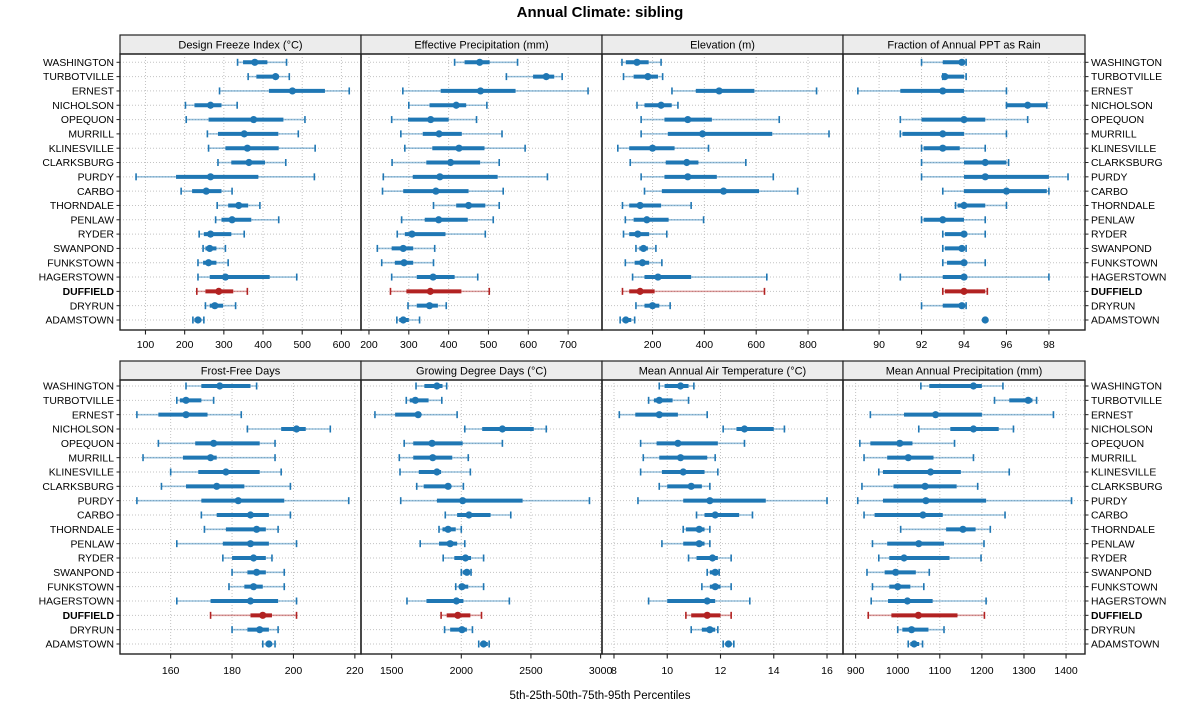  What do you see at coordinates (78, 401) in the screenshot?
I see `station-label-left: TURBOTVILLE` at bounding box center [78, 401].